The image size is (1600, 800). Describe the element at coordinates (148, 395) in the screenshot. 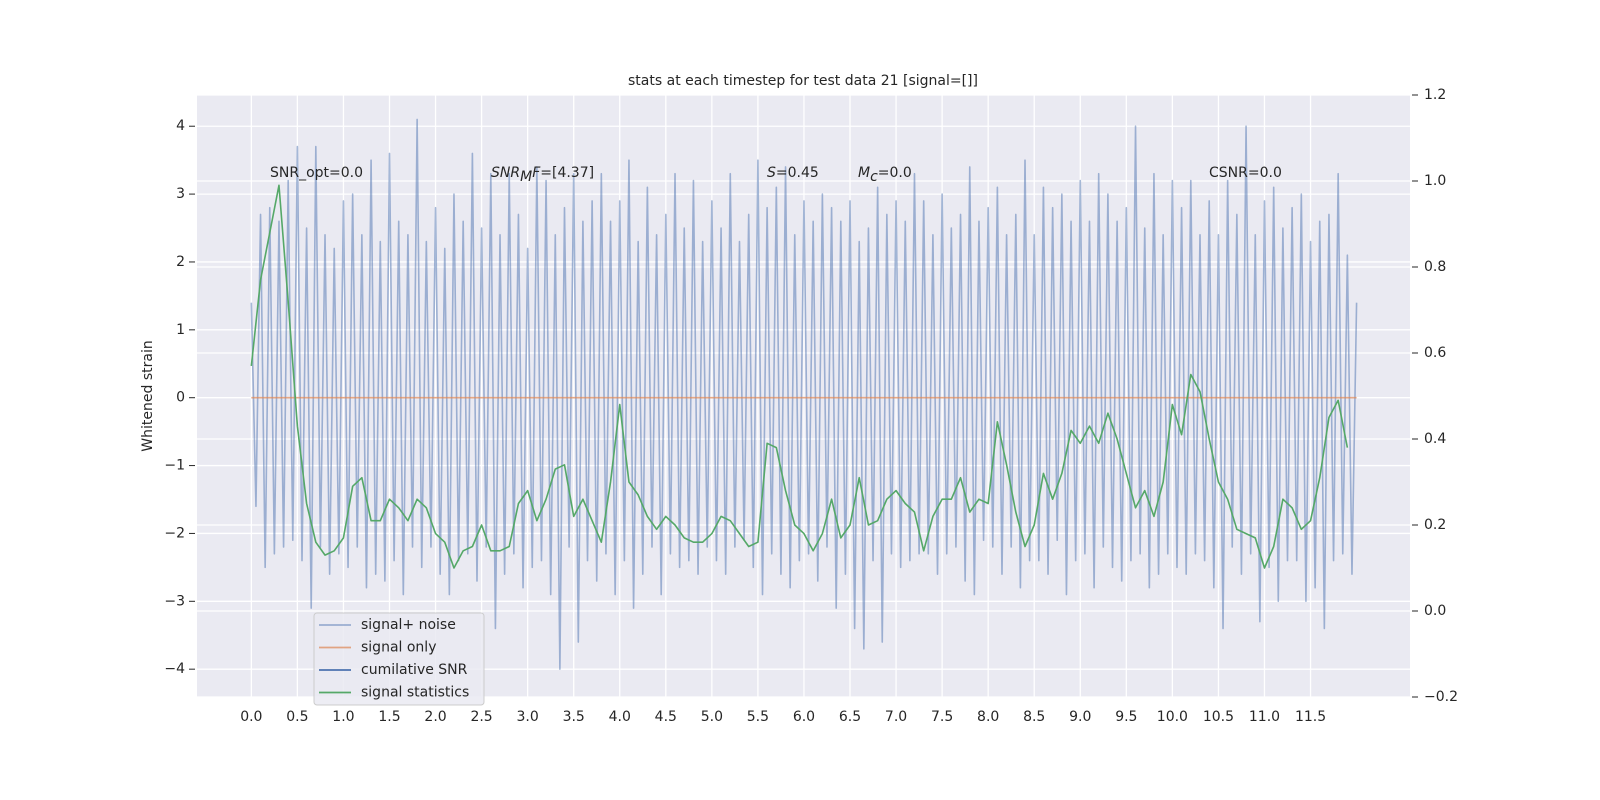

I see `y-axis-label: Whitened strain` at that location.